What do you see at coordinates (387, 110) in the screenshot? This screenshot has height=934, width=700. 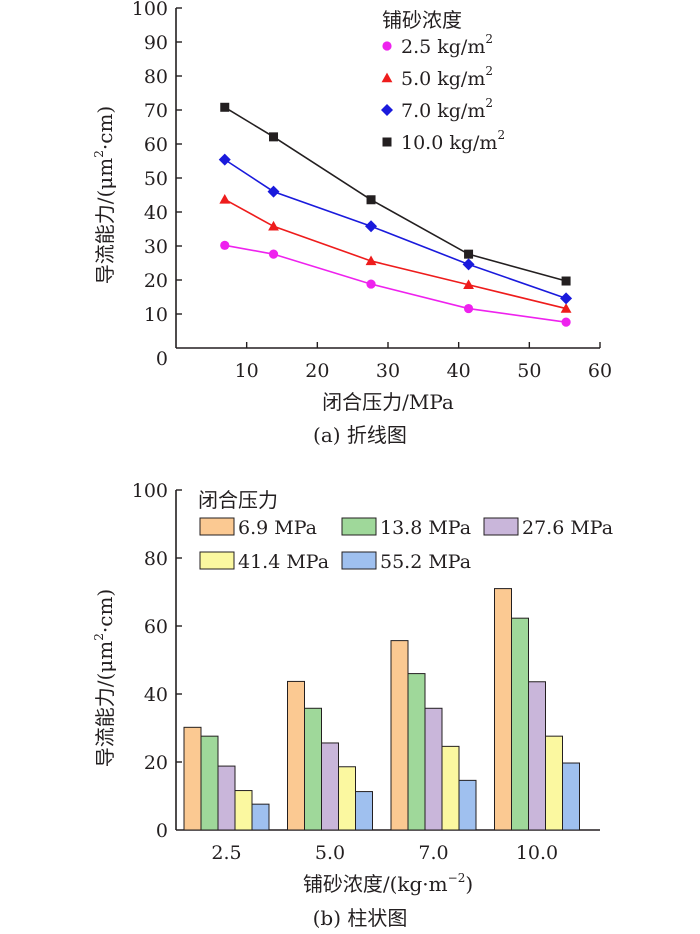 I see `legend-diamond-icon` at bounding box center [387, 110].